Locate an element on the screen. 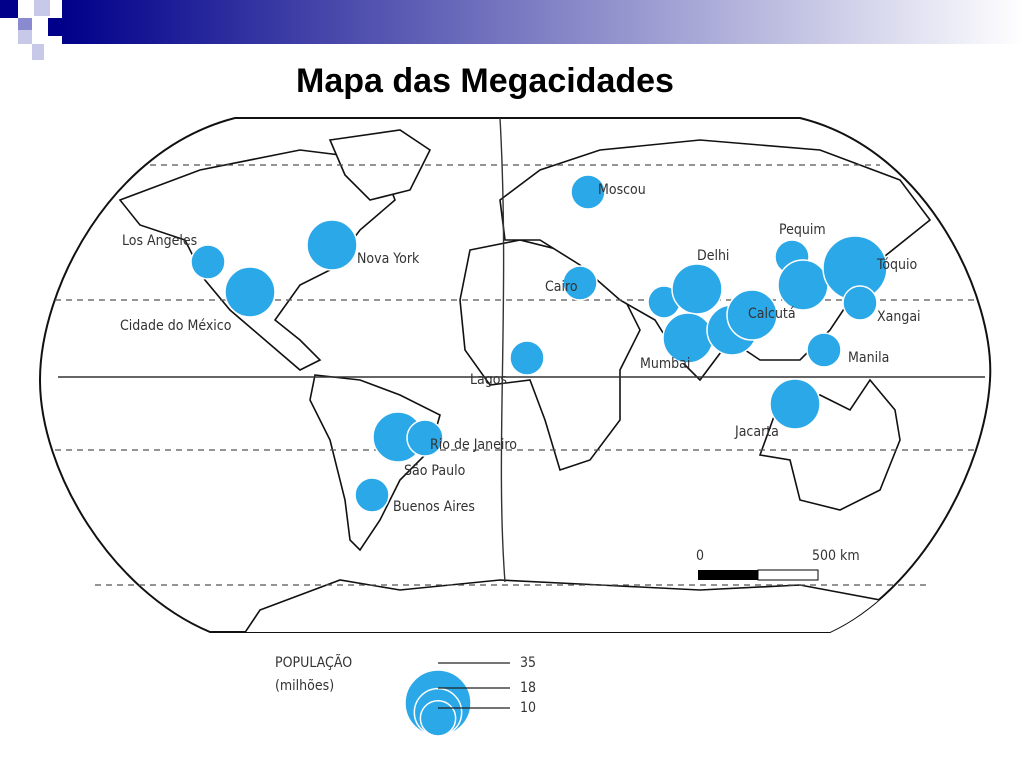 This screenshot has width=1024, height=773. legend-unit: (milhões) is located at coordinates (304, 686).